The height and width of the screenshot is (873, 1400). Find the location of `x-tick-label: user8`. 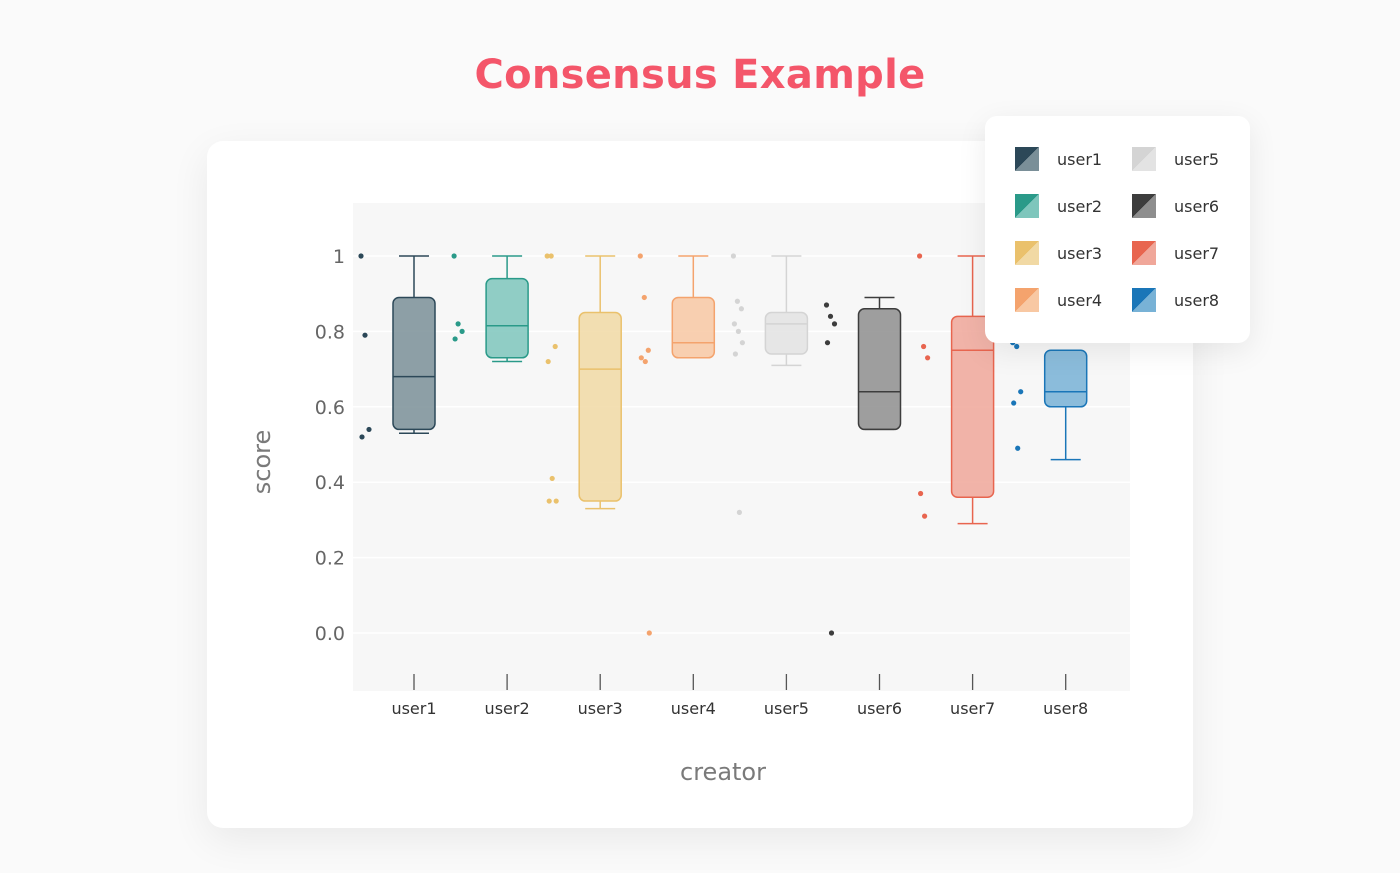

x-tick-label: user8 is located at coordinates (1065, 708).